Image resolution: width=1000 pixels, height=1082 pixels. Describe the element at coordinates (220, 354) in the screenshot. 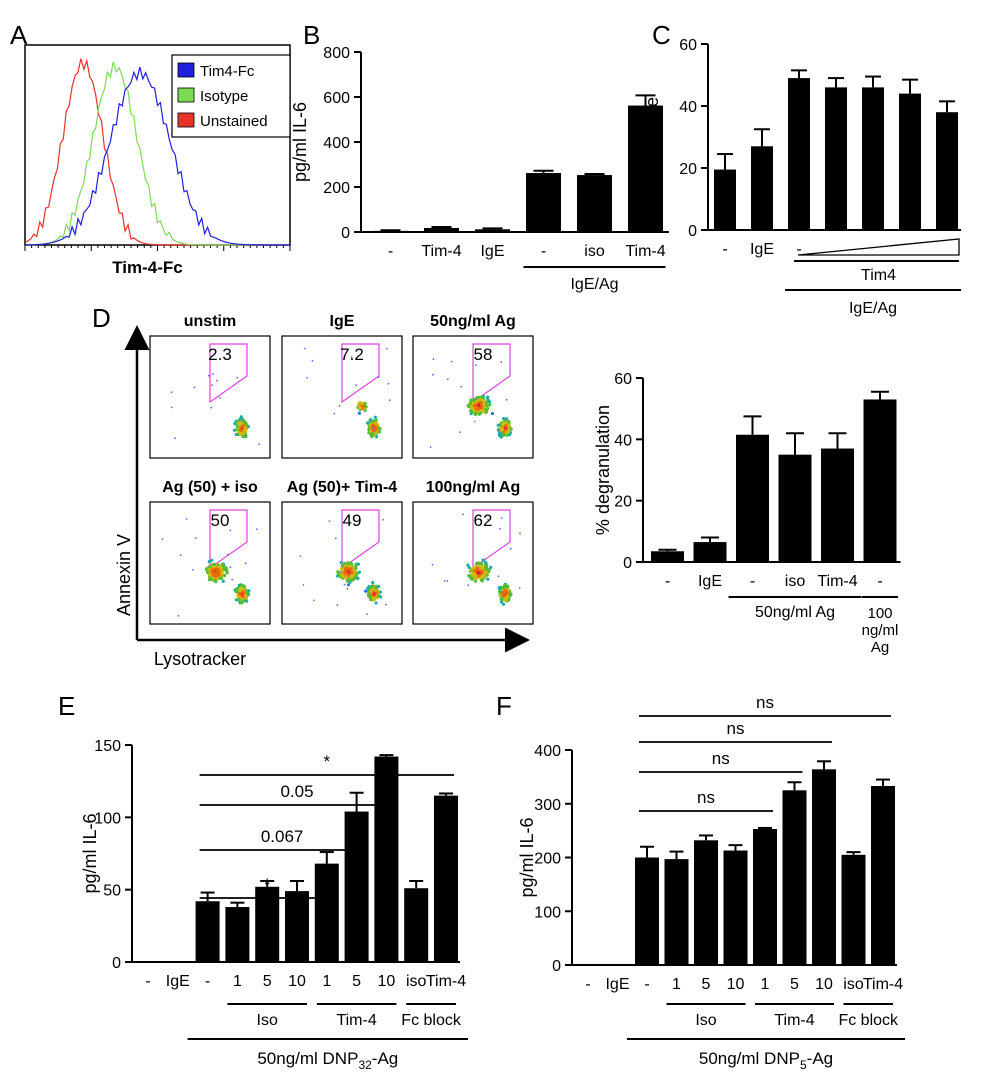

I see `gate-percentage: 2.3` at that location.